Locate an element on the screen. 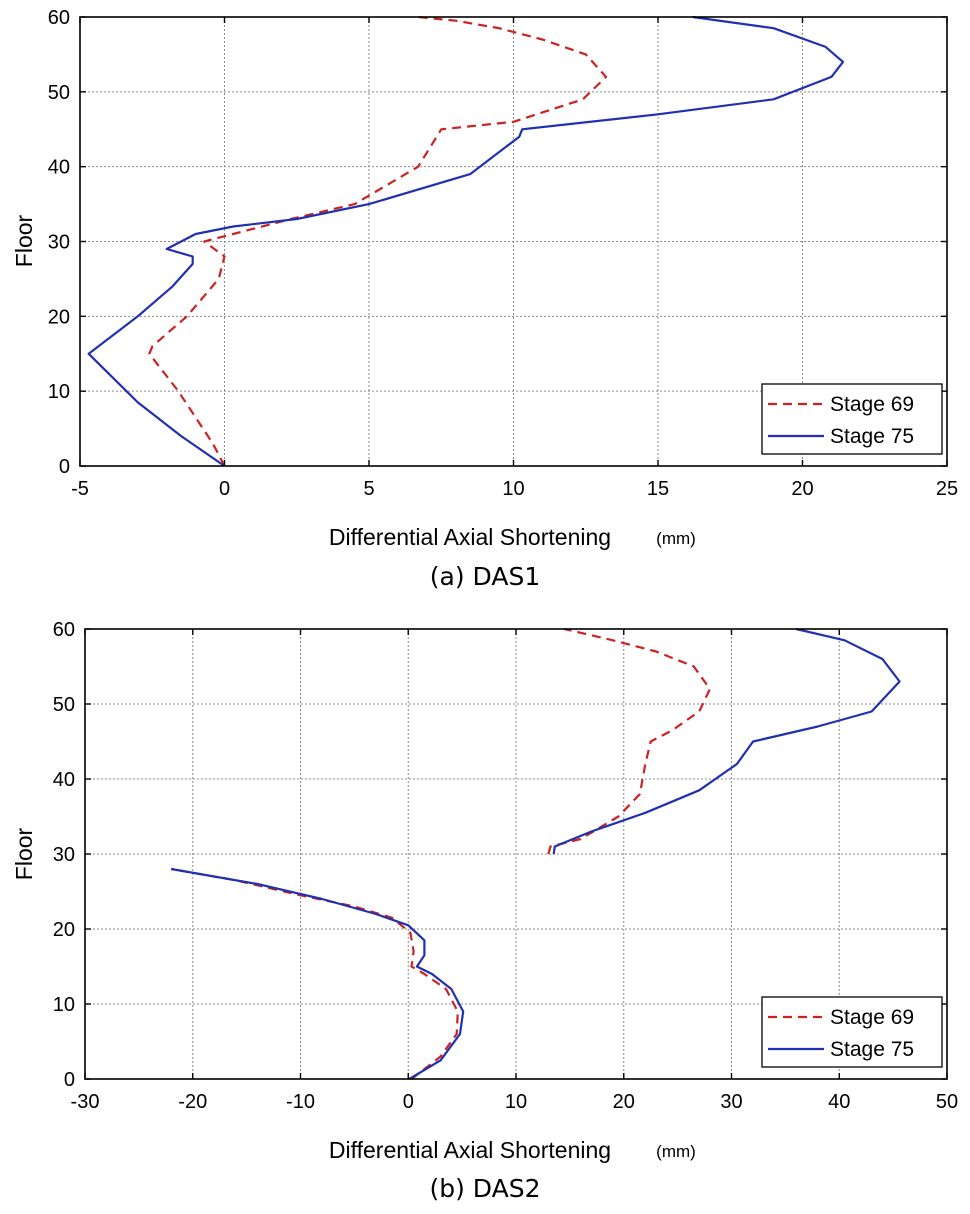 This screenshot has width=970, height=1214. x-tick-label: -10 is located at coordinates (300, 1102).